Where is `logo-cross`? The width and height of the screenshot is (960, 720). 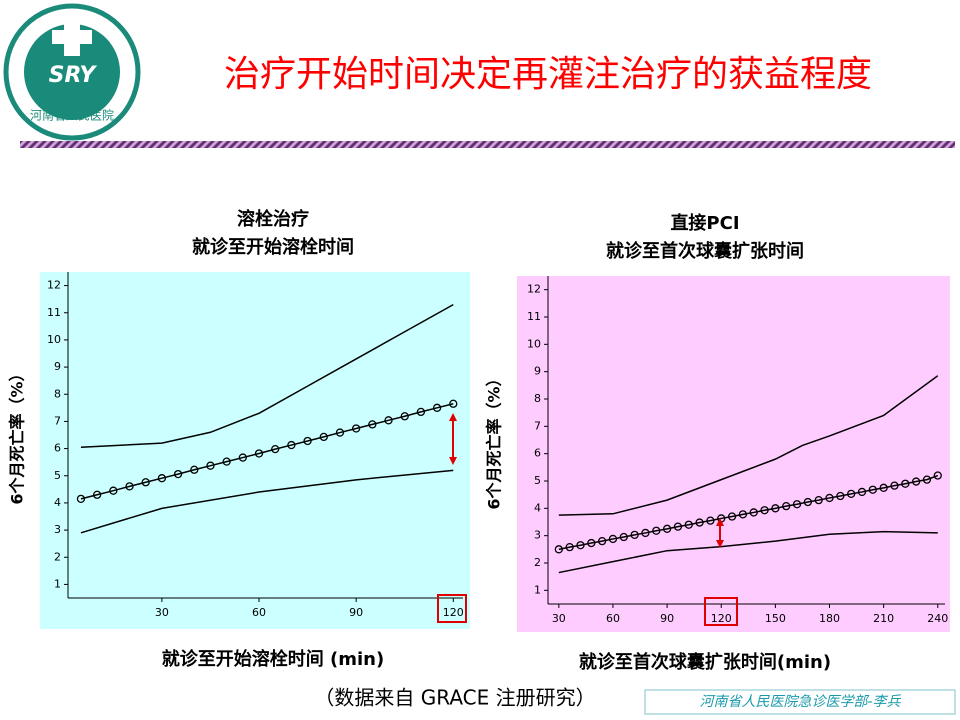
logo-cross is located at coordinates (72, 37).